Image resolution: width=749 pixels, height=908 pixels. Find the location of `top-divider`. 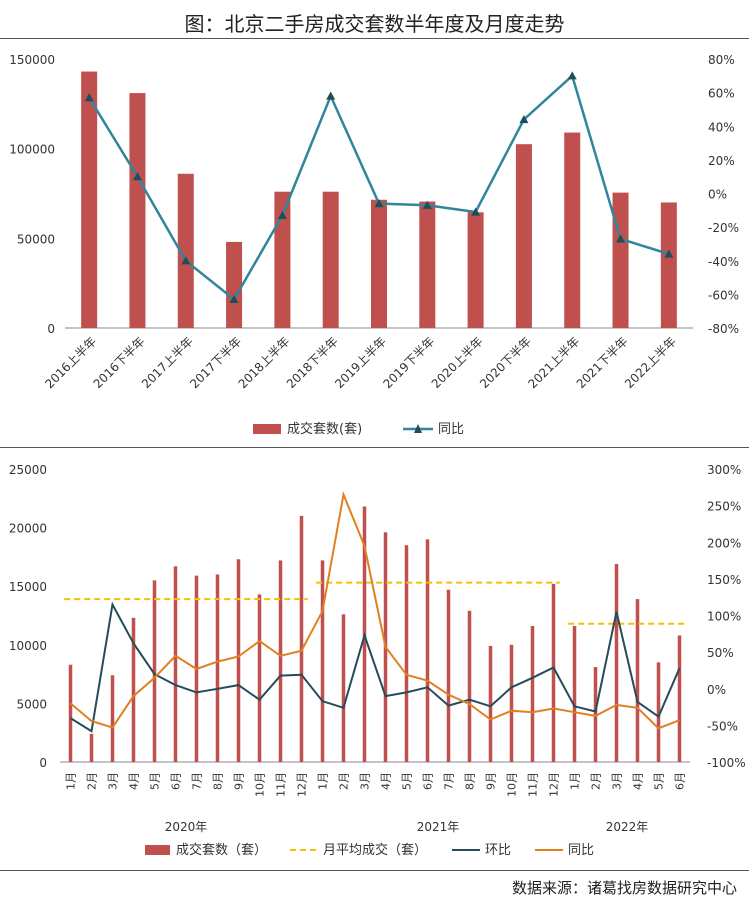

top-divider is located at coordinates (374, 38).